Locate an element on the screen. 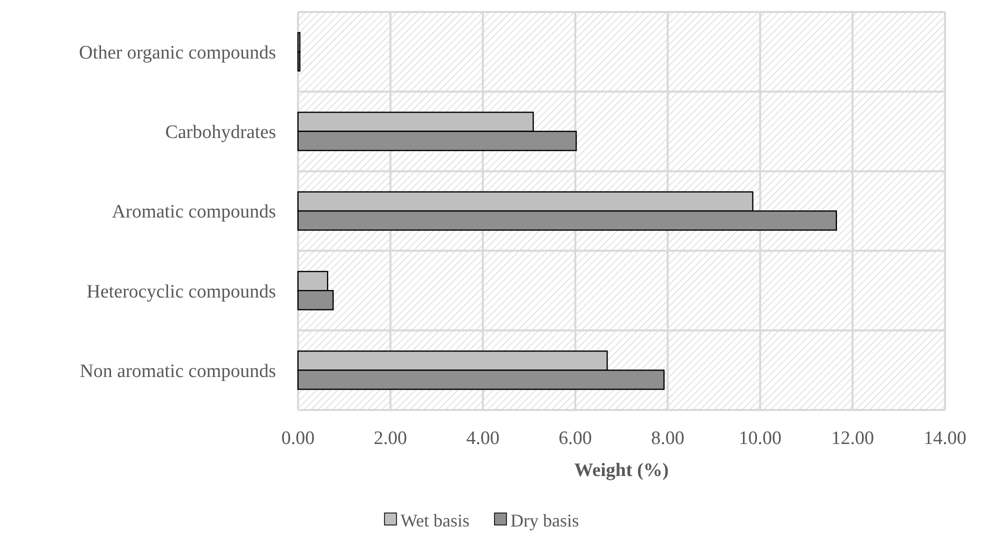  x-tick-label: 2.00 is located at coordinates (391, 438).